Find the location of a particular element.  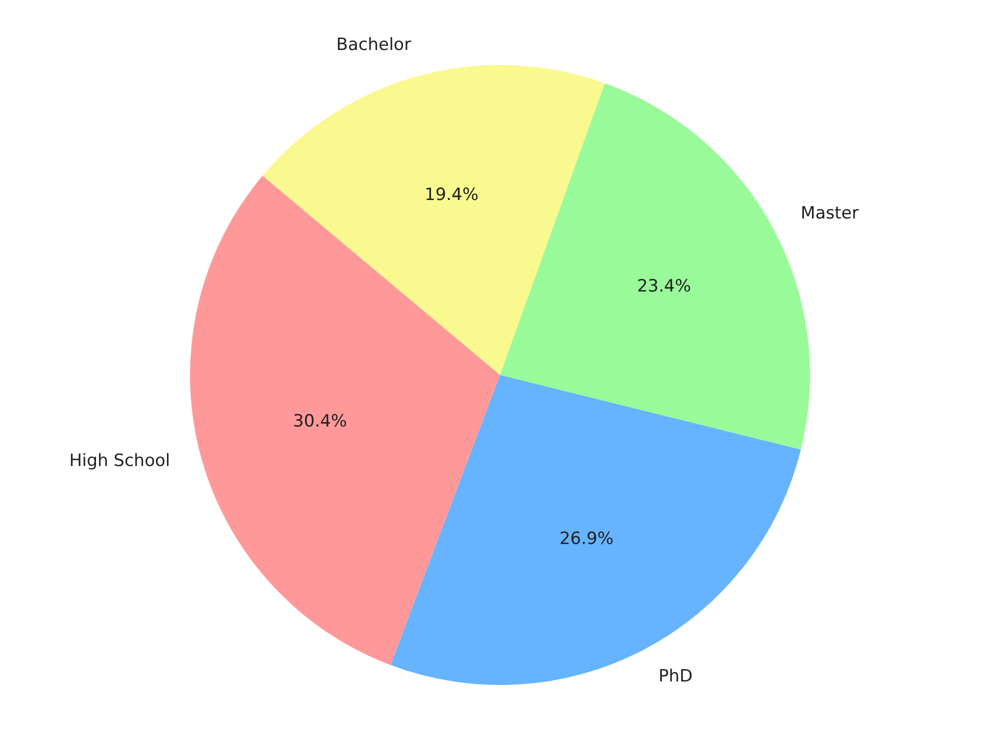

slice-label: High School is located at coordinates (119, 460).